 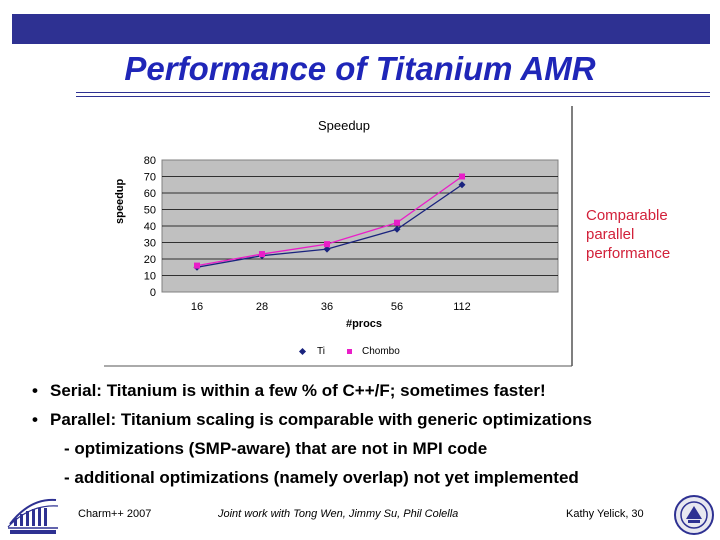 What do you see at coordinates (329, 222) in the screenshot?
I see `series-layer` at bounding box center [329, 222].